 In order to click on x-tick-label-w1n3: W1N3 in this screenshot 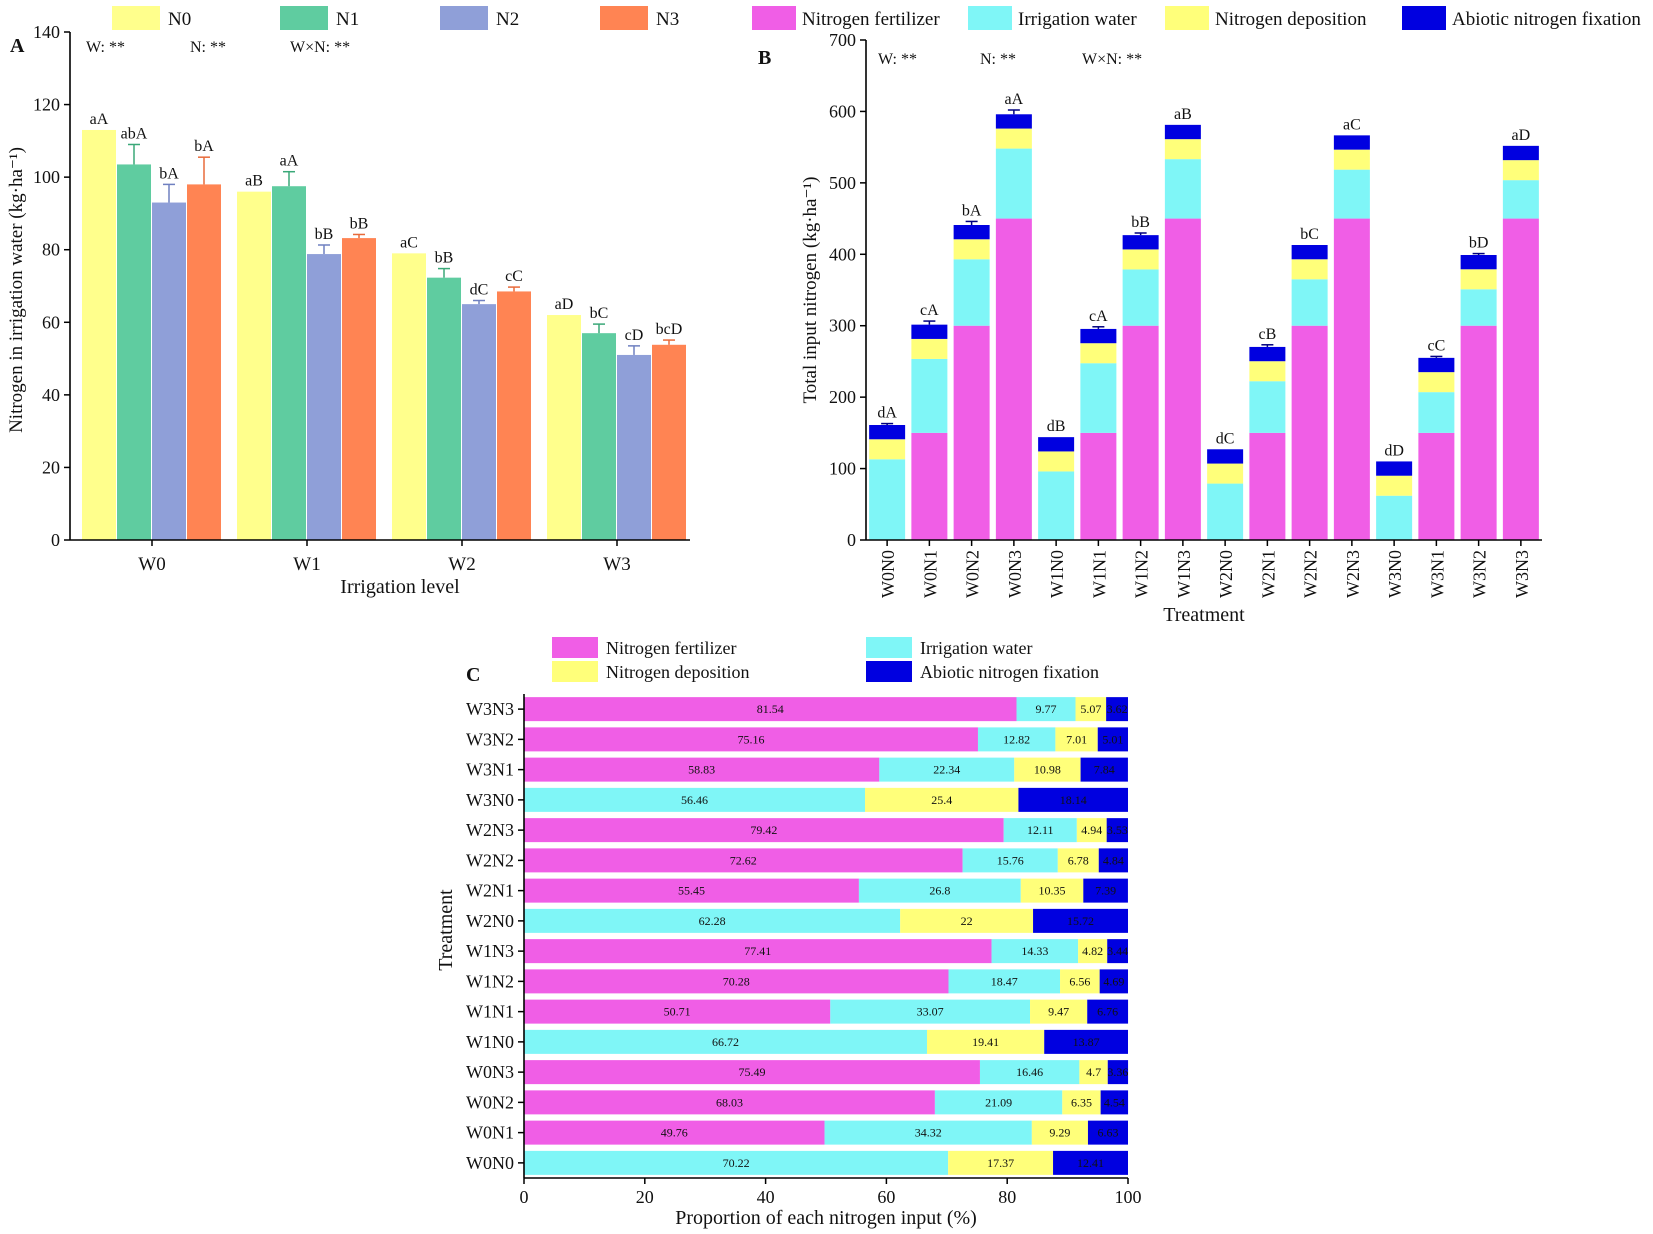, I will do `click(1184, 574)`.